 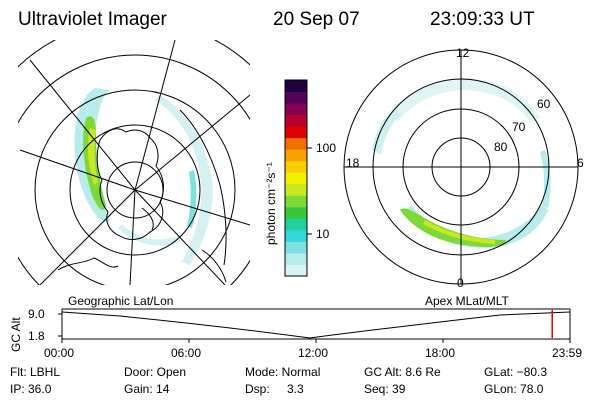 What do you see at coordinates (580, 163) in the screenshot?
I see `mlt-label-6: 6` at bounding box center [580, 163].